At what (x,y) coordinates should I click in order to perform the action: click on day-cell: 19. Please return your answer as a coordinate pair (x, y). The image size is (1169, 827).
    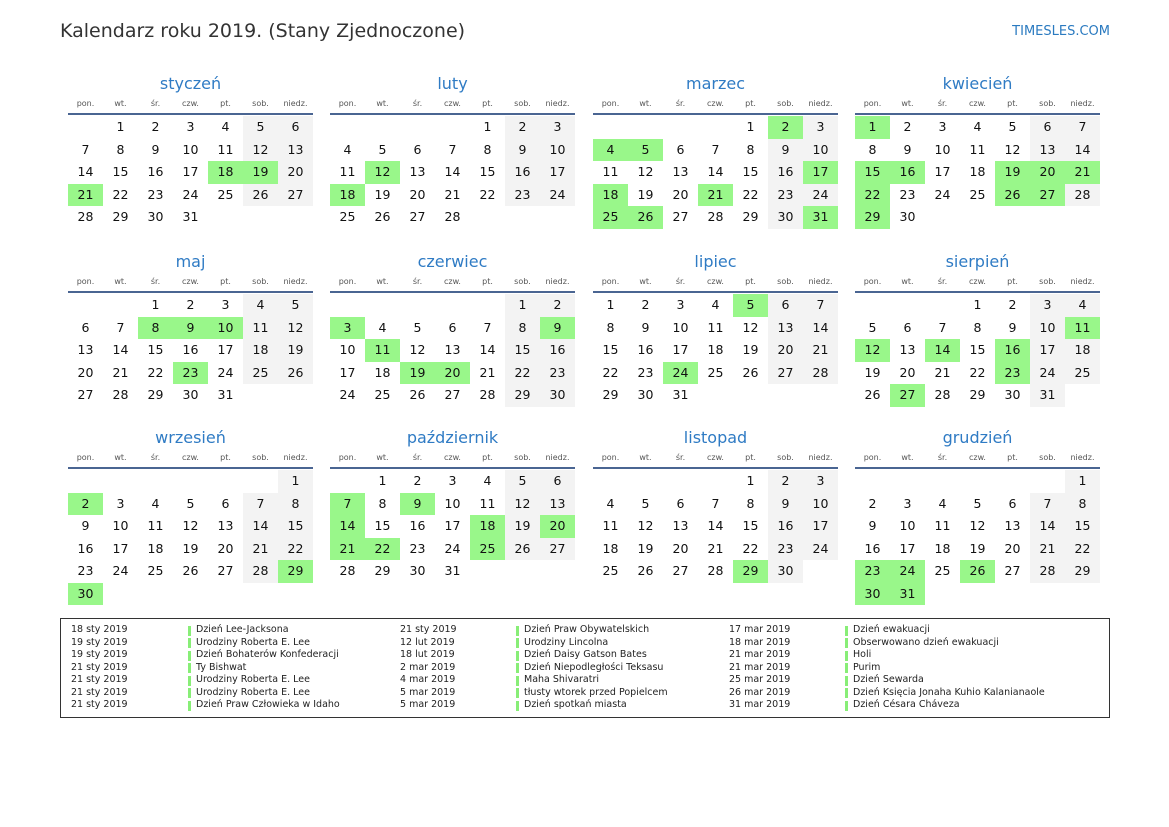
    Looking at the image, I should click on (645, 548).